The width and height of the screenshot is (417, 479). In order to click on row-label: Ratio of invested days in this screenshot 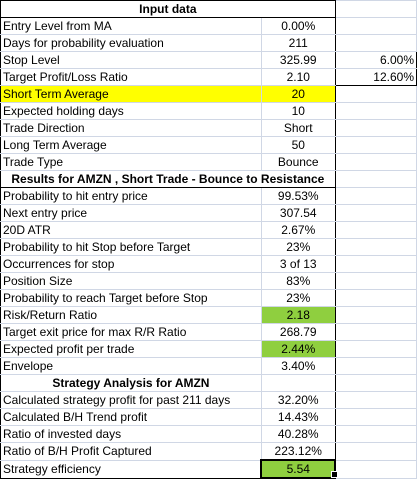, I will do `click(131, 434)`.